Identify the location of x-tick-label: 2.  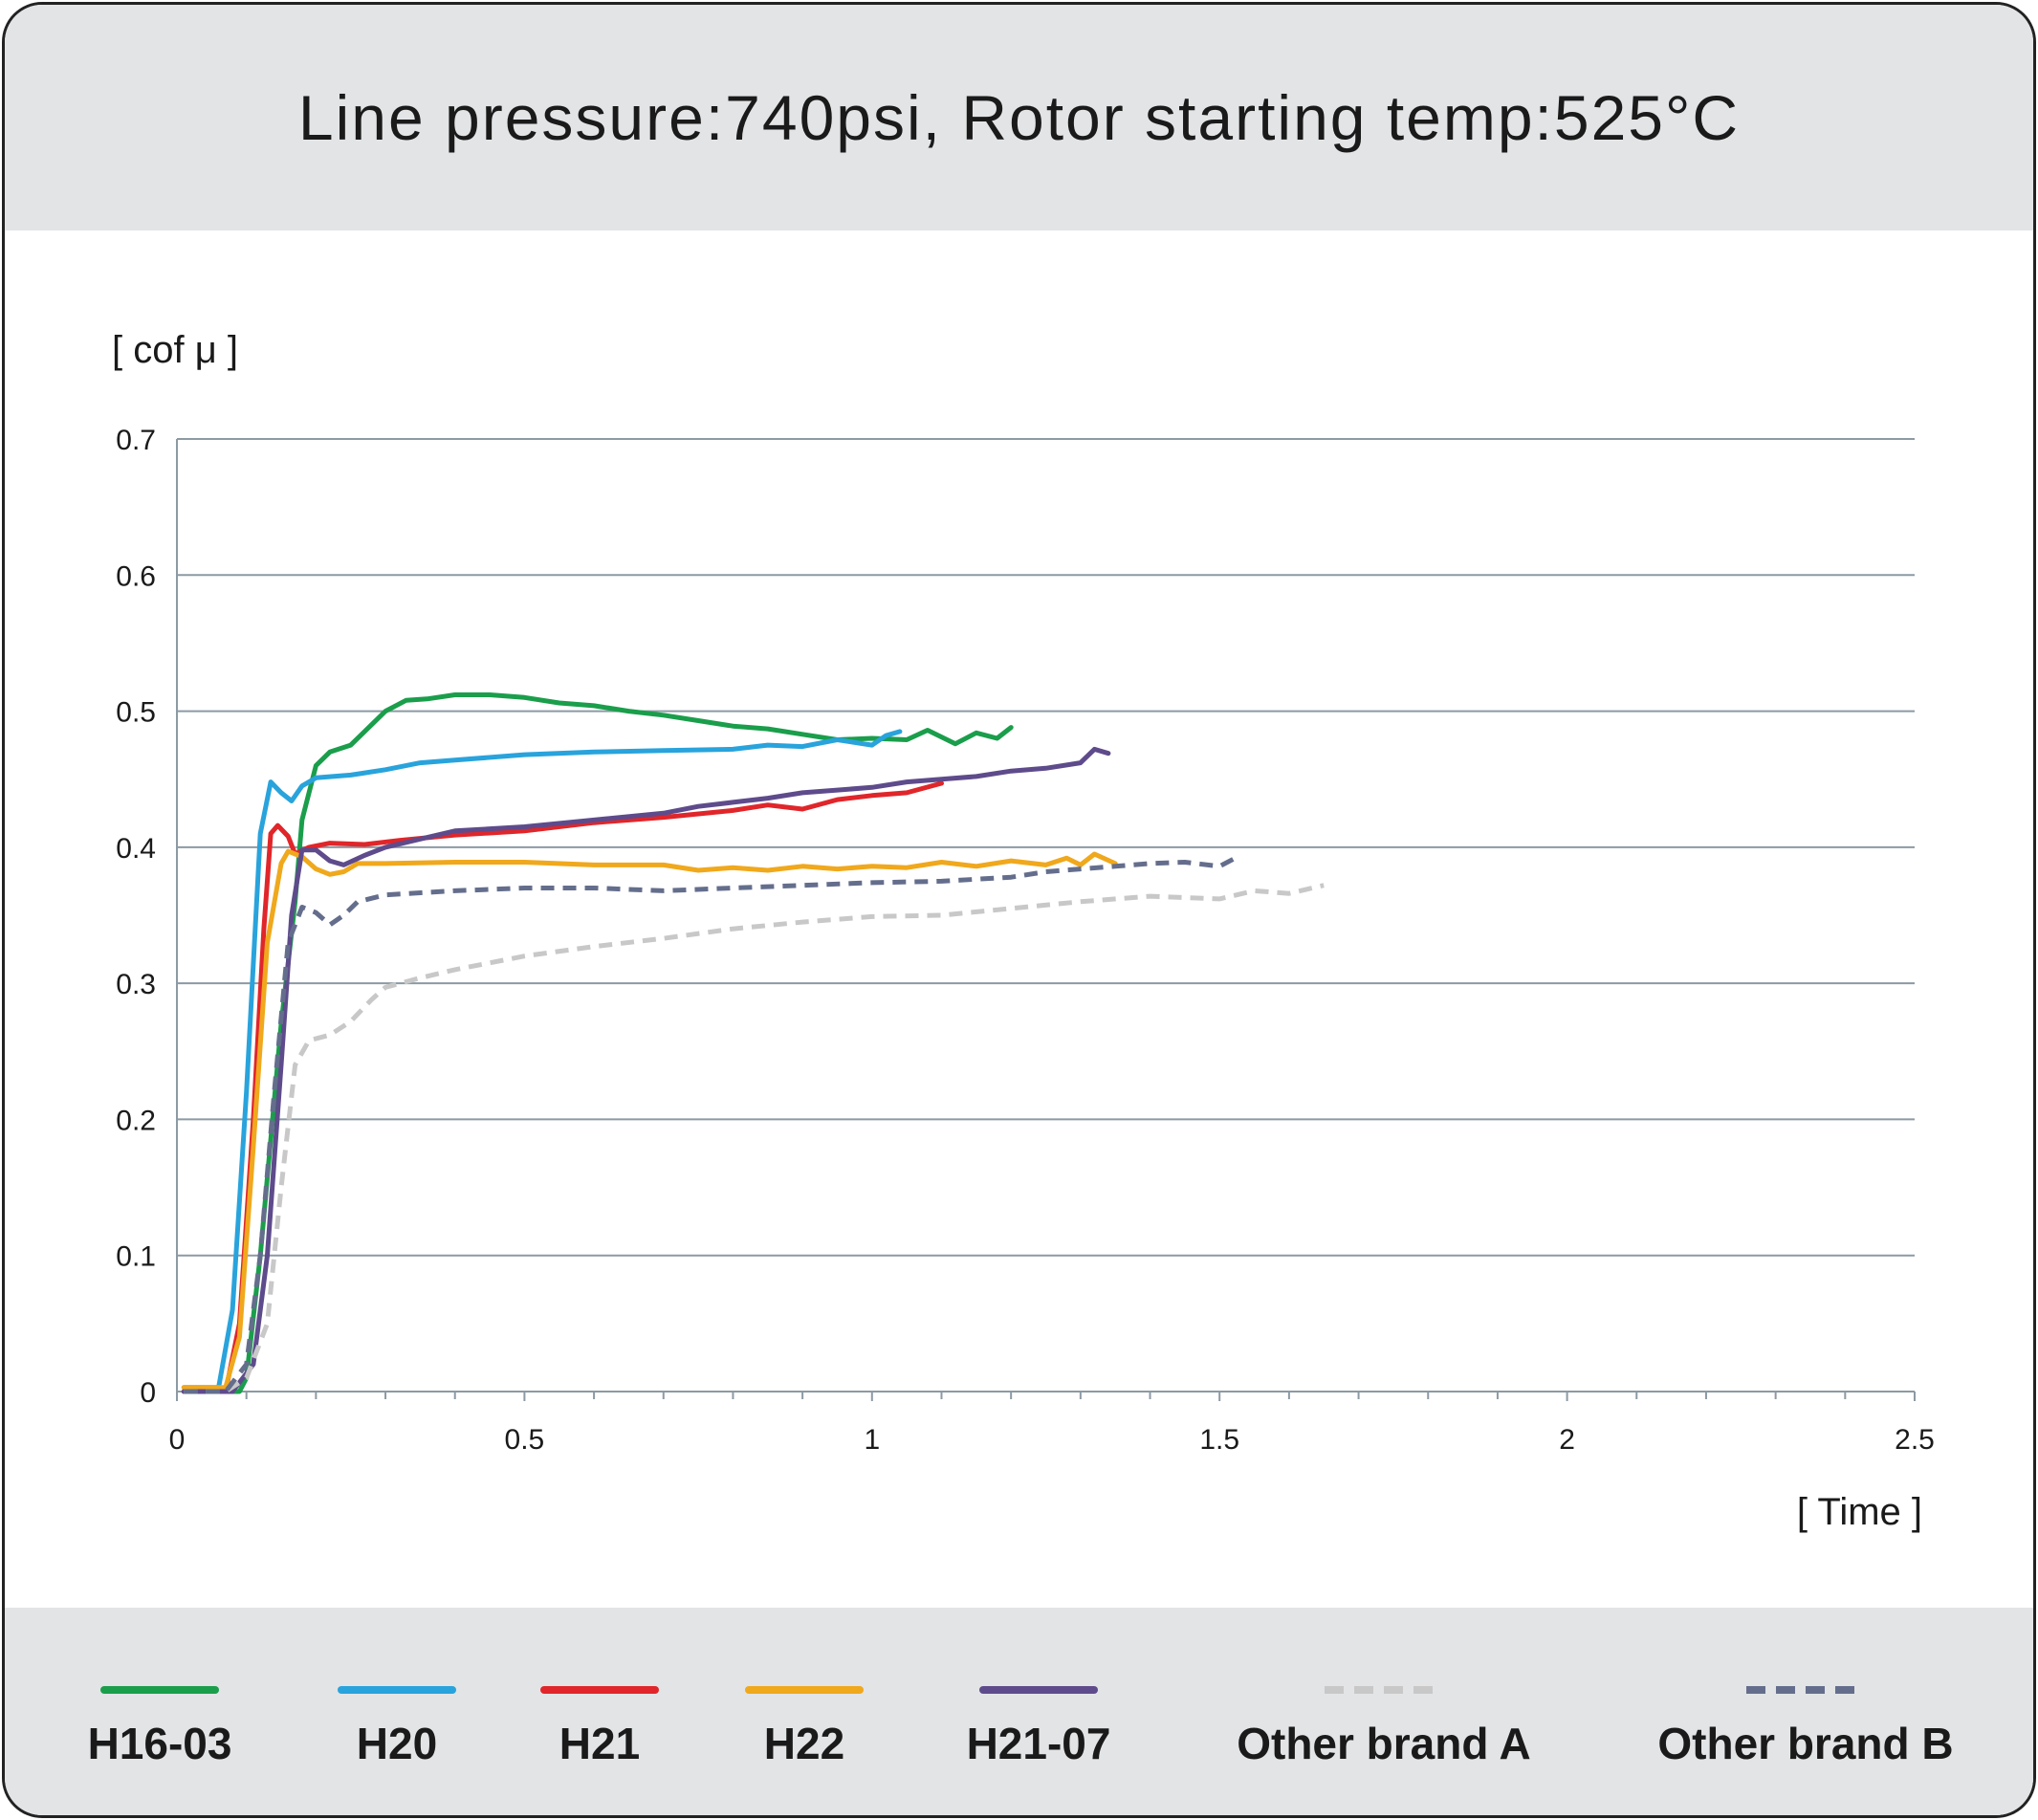
(1567, 1440).